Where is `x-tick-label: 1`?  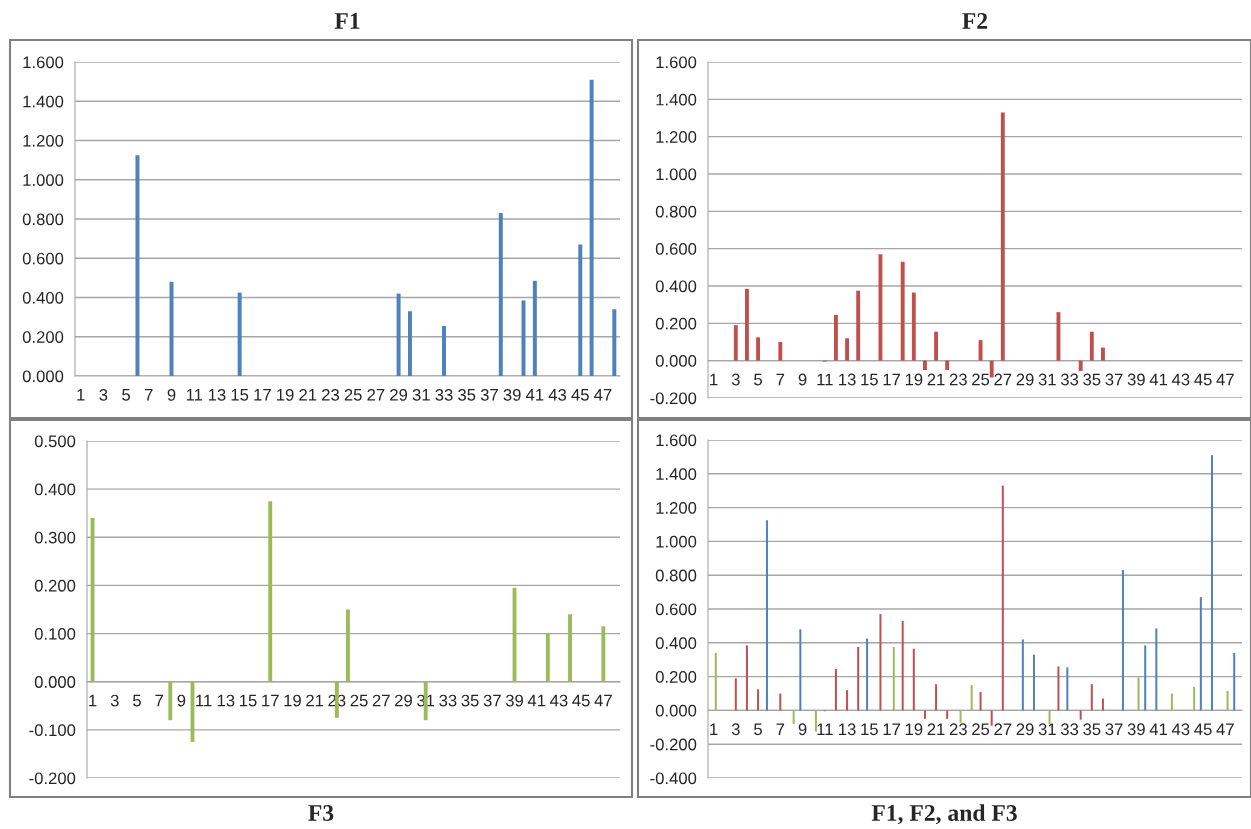
x-tick-label: 1 is located at coordinates (93, 700).